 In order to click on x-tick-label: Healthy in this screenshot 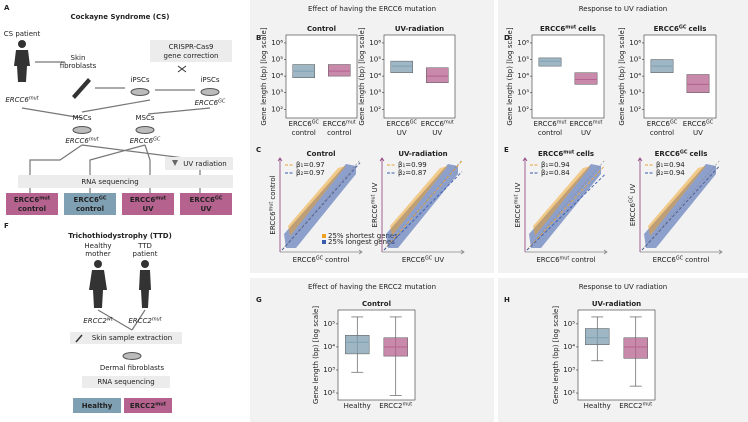, I will do `click(597, 406)`.